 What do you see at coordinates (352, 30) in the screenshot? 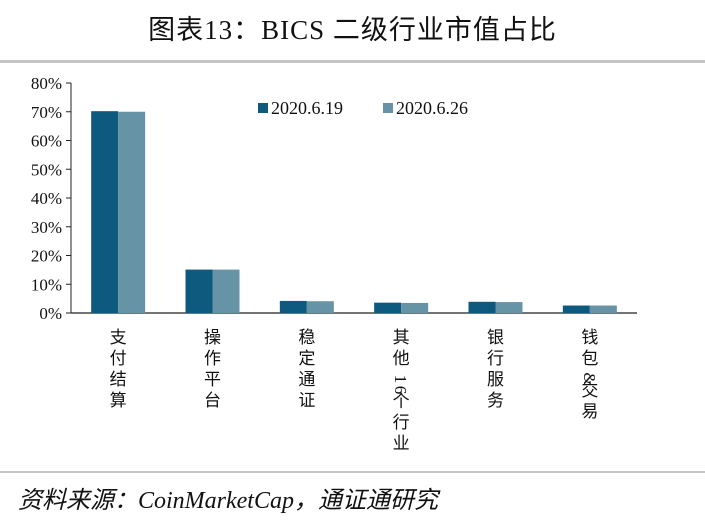
I see `chart-title: 图表13：BICS 二级行业市值占比` at bounding box center [352, 30].